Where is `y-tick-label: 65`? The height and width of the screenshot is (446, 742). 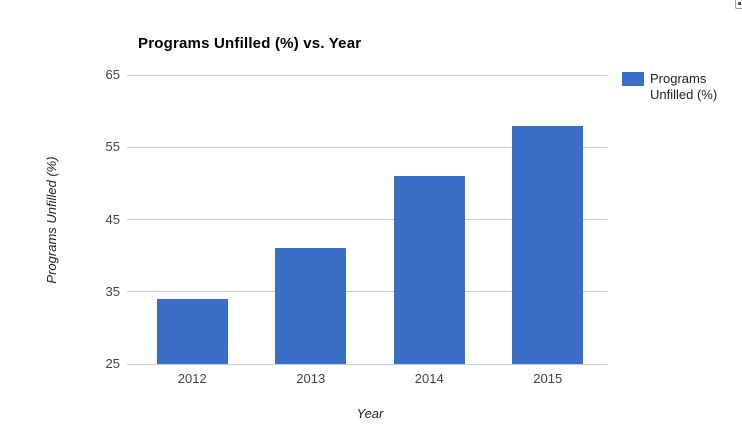 y-tick-label: 65 is located at coordinates (112, 74).